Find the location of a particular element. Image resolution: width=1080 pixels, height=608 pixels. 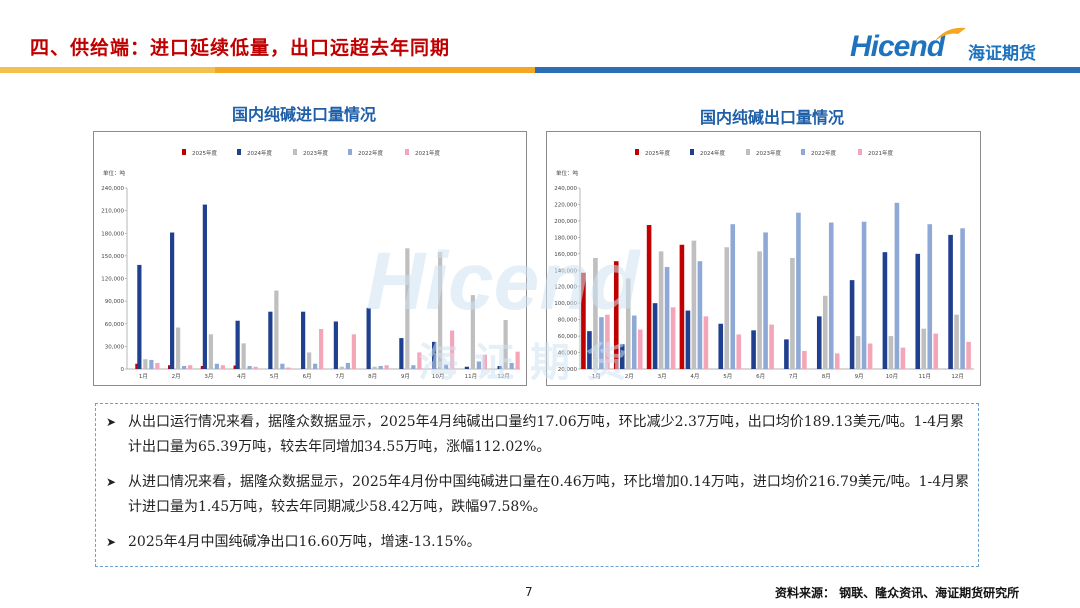

y-tick-label: 80,000 is located at coordinates (568, 321).